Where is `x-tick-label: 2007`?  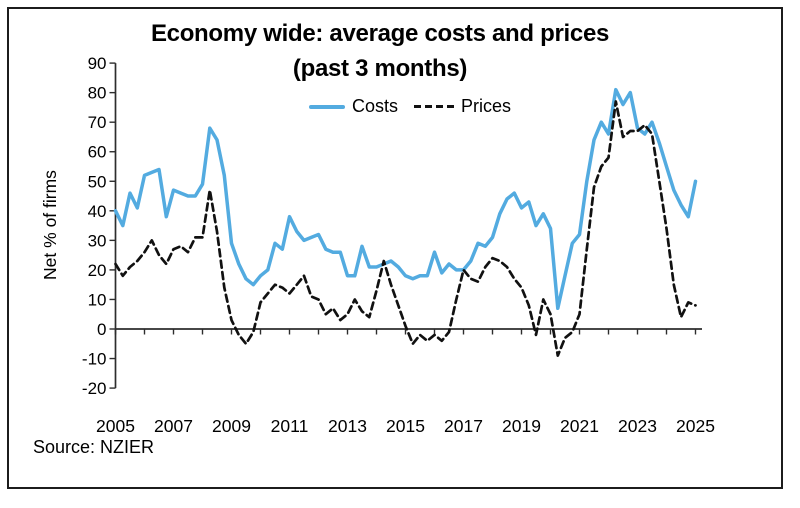 x-tick-label: 2007 is located at coordinates (173, 426).